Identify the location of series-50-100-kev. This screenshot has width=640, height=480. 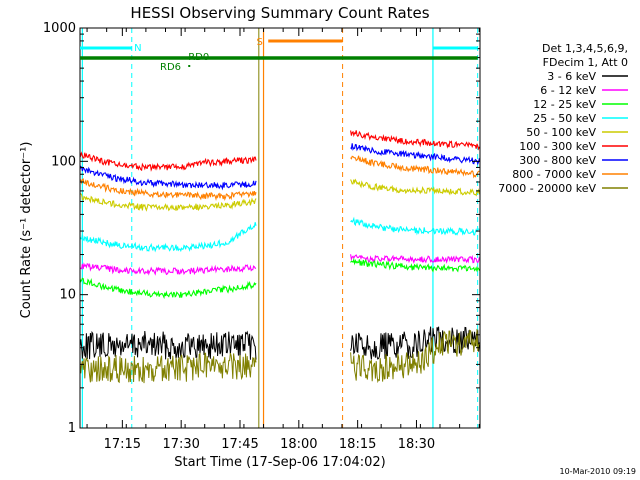
(279, 195).